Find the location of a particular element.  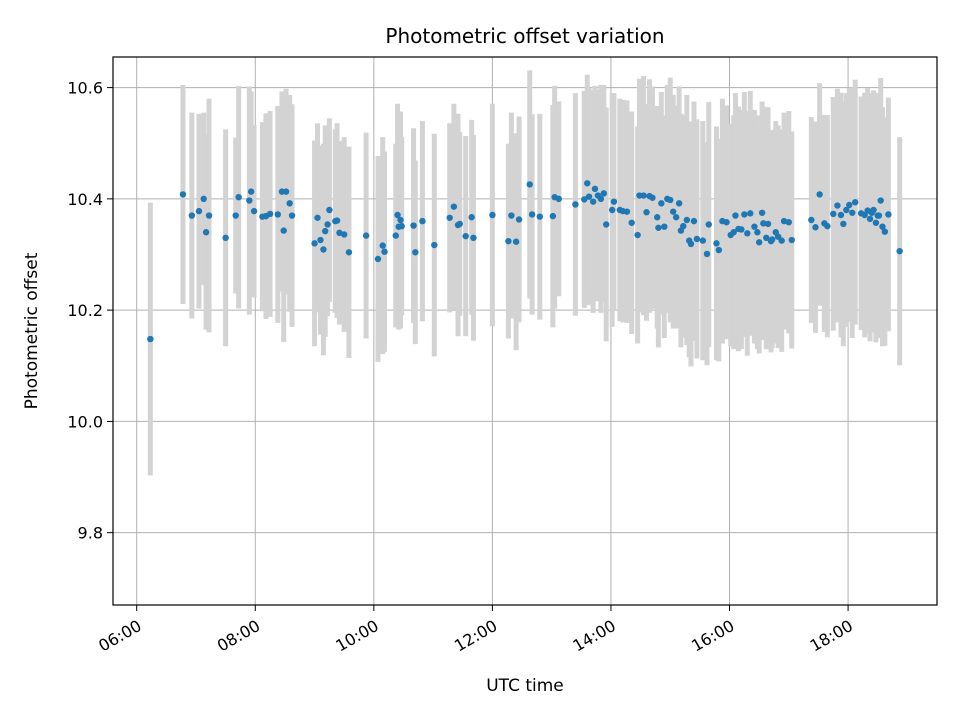

y-tick-label: 10.0 is located at coordinates (85, 421).